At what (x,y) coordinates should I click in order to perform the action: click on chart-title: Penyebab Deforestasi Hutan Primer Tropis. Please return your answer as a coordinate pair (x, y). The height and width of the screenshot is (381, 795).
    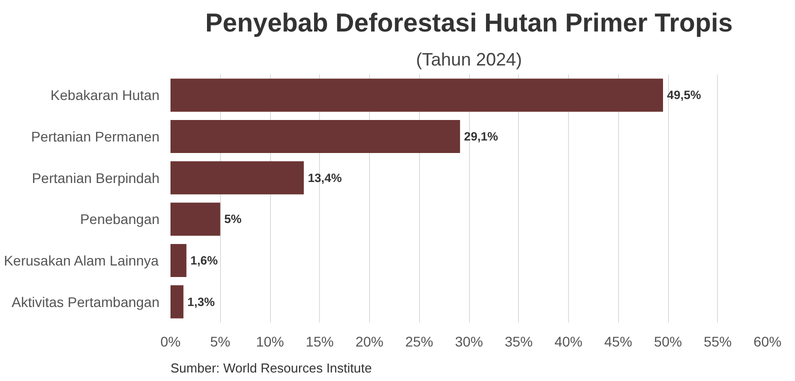
    Looking at the image, I should click on (469, 23).